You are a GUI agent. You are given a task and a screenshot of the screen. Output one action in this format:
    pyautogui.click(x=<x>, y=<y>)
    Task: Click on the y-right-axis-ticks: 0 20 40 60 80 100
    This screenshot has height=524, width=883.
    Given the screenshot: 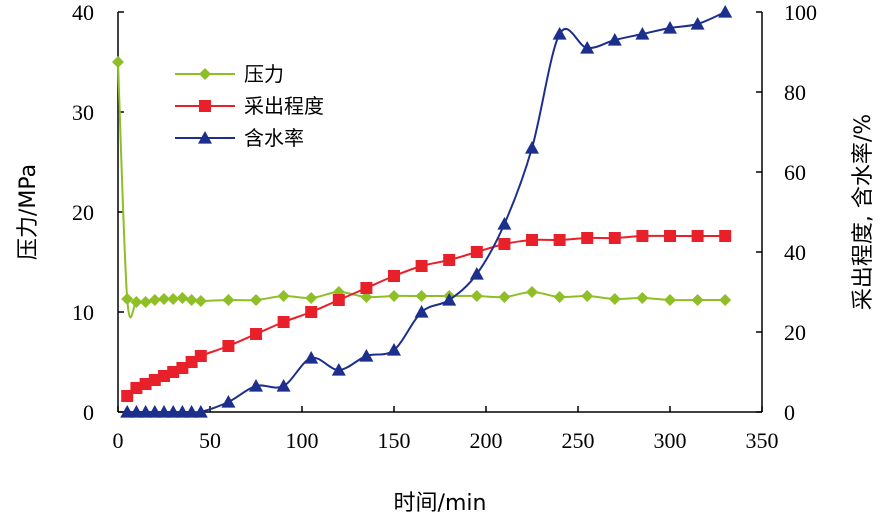 What is the action you would take?
    pyautogui.click(x=786, y=212)
    